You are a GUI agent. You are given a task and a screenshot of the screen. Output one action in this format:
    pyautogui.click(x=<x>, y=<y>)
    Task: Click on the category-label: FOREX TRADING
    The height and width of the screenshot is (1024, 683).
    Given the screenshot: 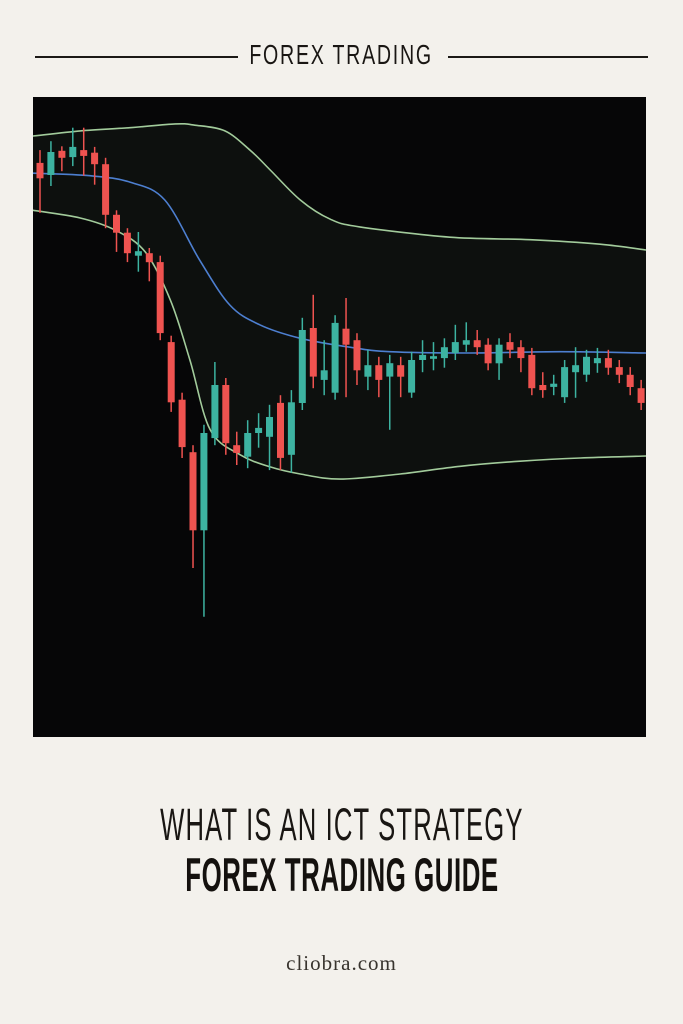 What is the action you would take?
    pyautogui.click(x=341, y=54)
    